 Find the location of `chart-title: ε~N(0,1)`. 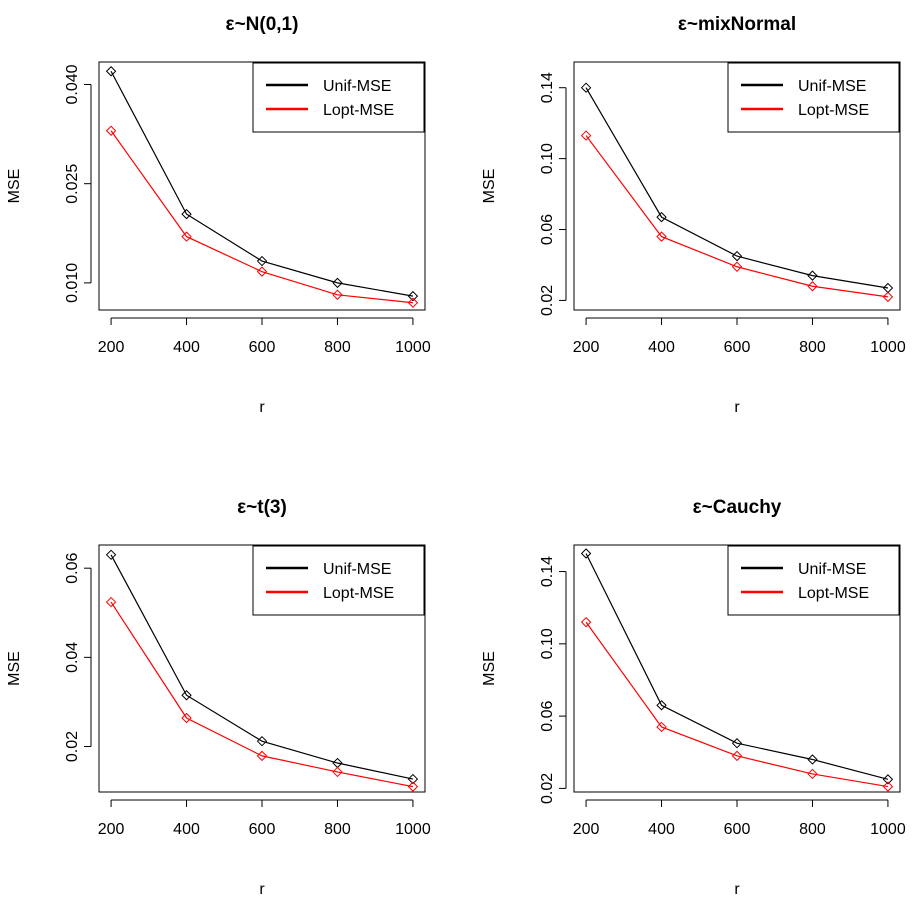

chart-title: ε~N(0,1) is located at coordinates (262, 24).